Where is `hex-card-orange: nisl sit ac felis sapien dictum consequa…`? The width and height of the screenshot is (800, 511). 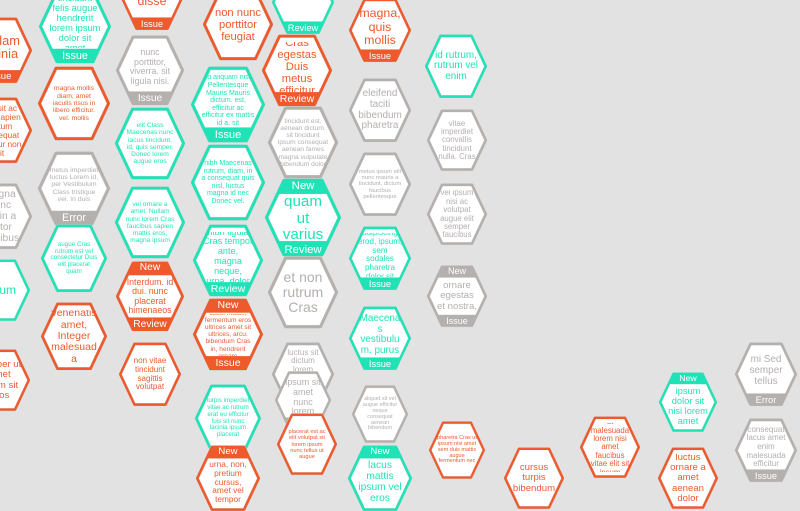 hex-card-orange: nisl sit ac felis sapien dictum consequa… is located at coordinates (16, 130).